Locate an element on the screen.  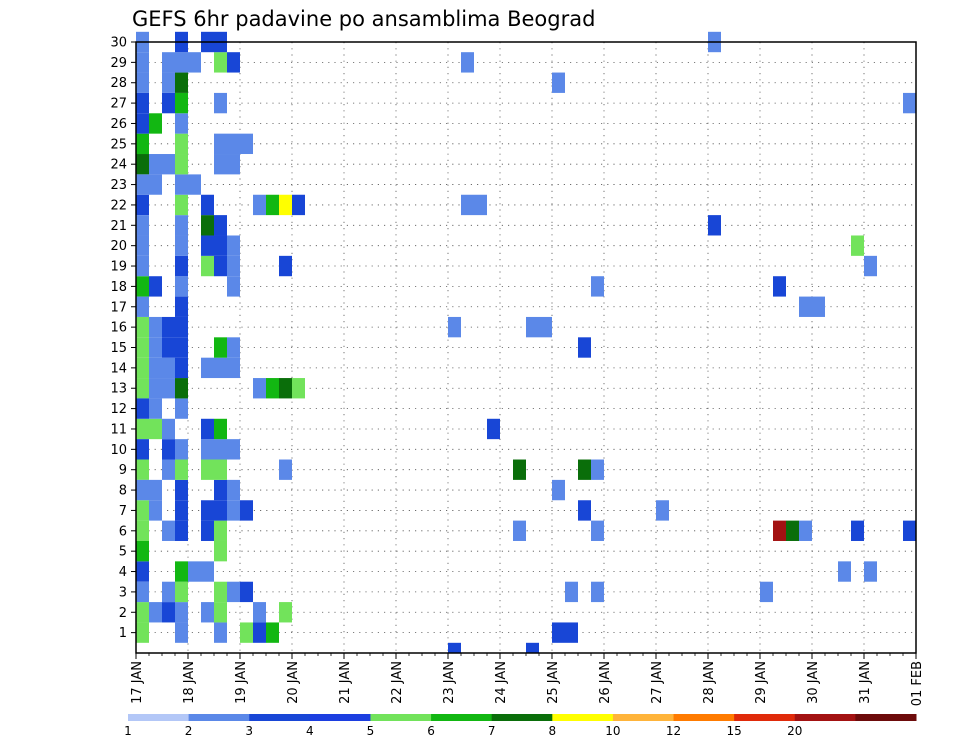
x-tick-label: 19 JAN is located at coordinates (241, 682).